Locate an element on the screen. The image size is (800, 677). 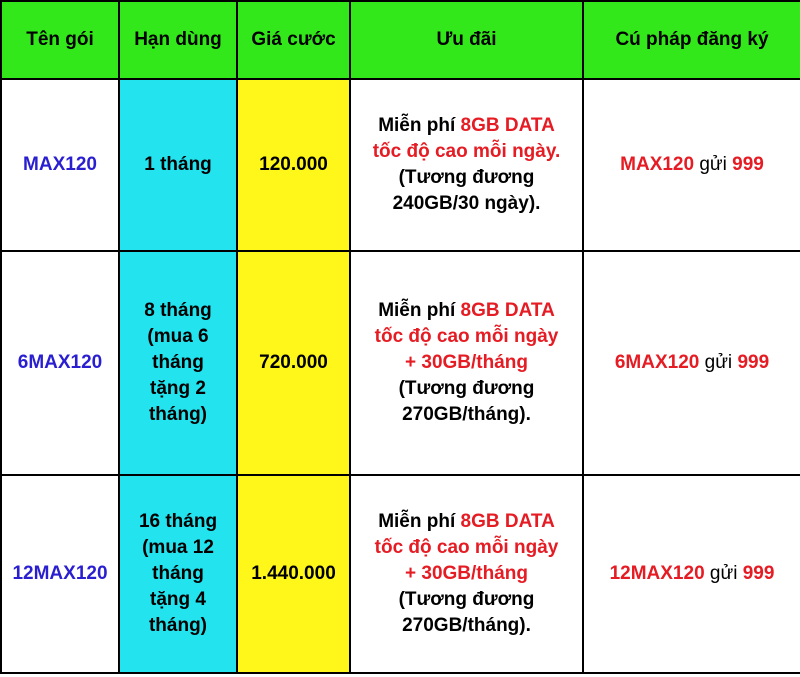
package-name: 6MAX120 is located at coordinates (60, 363).